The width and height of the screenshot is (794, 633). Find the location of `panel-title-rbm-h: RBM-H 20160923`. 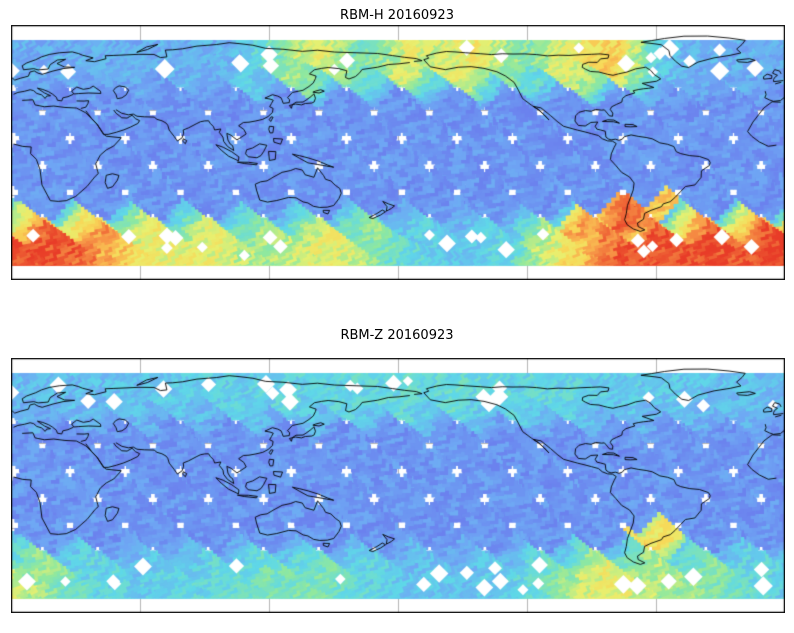

panel-title-rbm-h: RBM-H 20160923 is located at coordinates (397, 15).